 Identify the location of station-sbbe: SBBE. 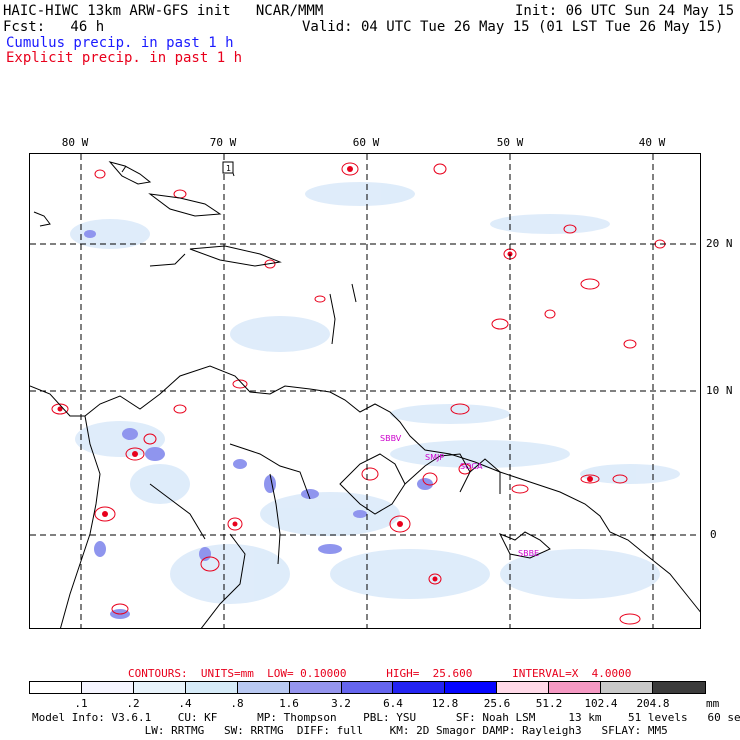
(528, 553).